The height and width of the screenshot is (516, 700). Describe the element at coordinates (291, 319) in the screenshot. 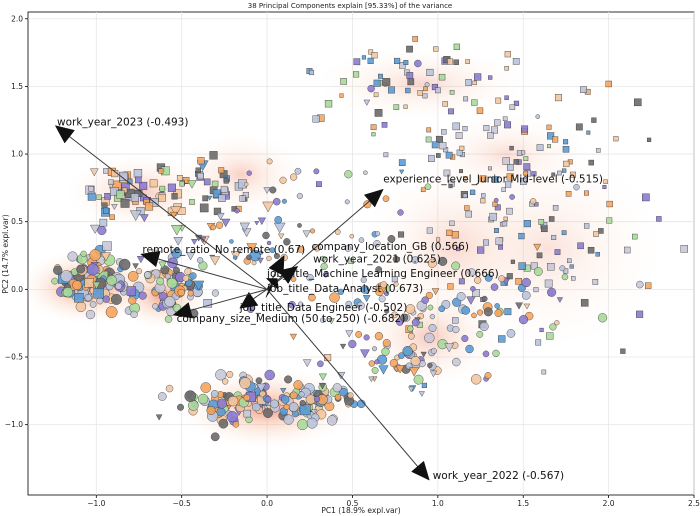

I see `loading-vector-label: company_size_Medium (50 to 250) (-0.682)` at that location.